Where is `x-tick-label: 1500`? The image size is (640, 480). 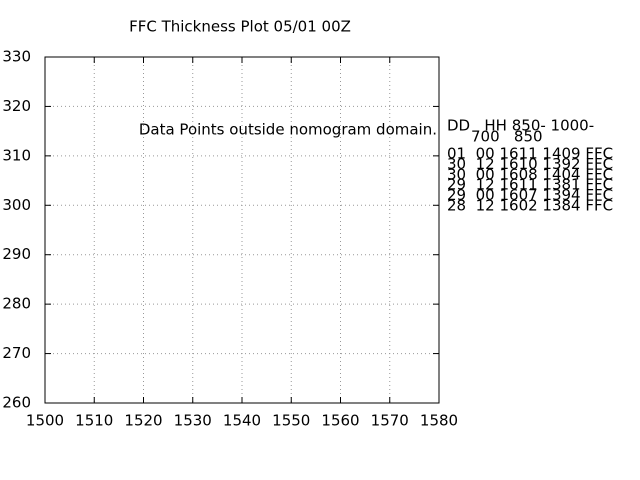 x-tick-label: 1500 is located at coordinates (45, 421).